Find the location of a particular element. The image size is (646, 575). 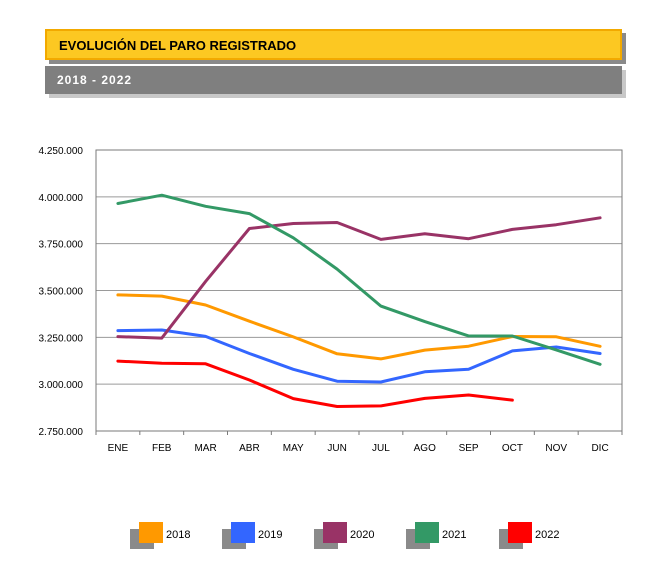

chart-subtitle-bar: 2018 - 2022 is located at coordinates (333, 80).